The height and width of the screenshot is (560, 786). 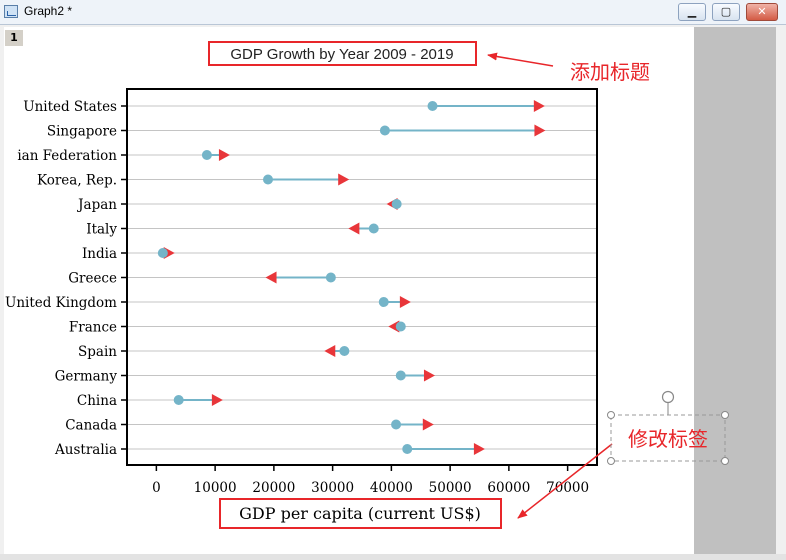 What do you see at coordinates (178, 400) in the screenshot?
I see `start-marker-china` at bounding box center [178, 400].